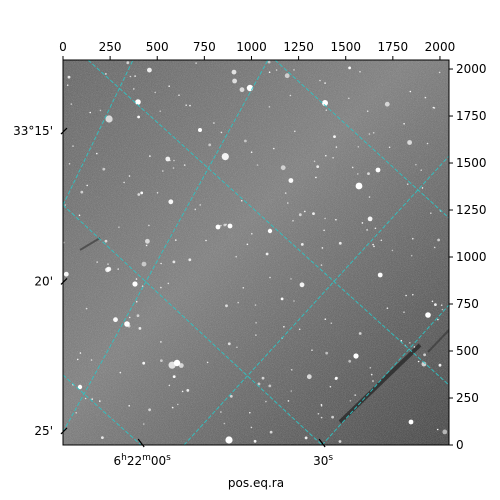  I want to click on satellite-streak, so click(380, 383).